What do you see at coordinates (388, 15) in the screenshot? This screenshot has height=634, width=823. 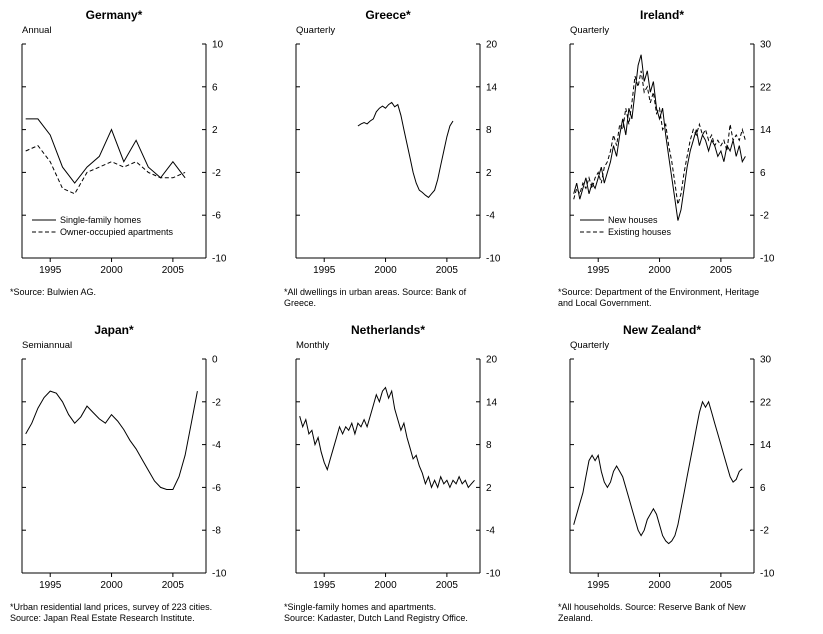 I see `chart-title-greece: Greece*` at bounding box center [388, 15].